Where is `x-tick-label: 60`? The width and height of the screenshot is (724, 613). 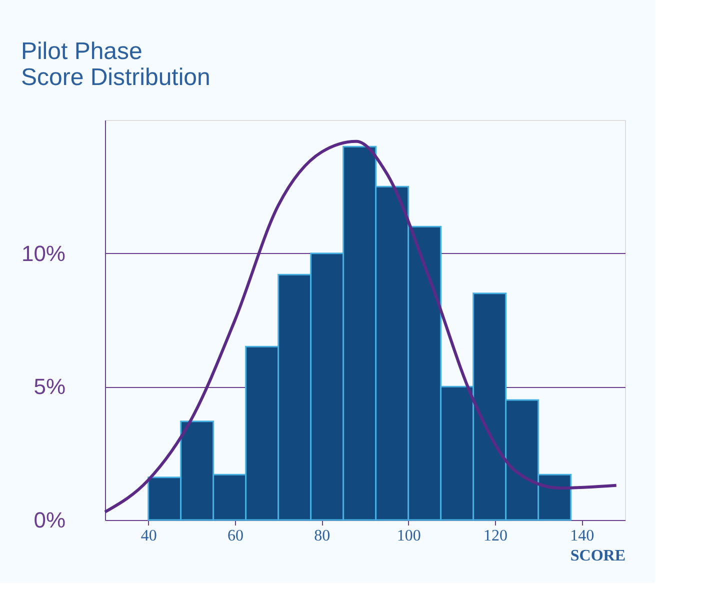 x-tick-label: 60 is located at coordinates (236, 536).